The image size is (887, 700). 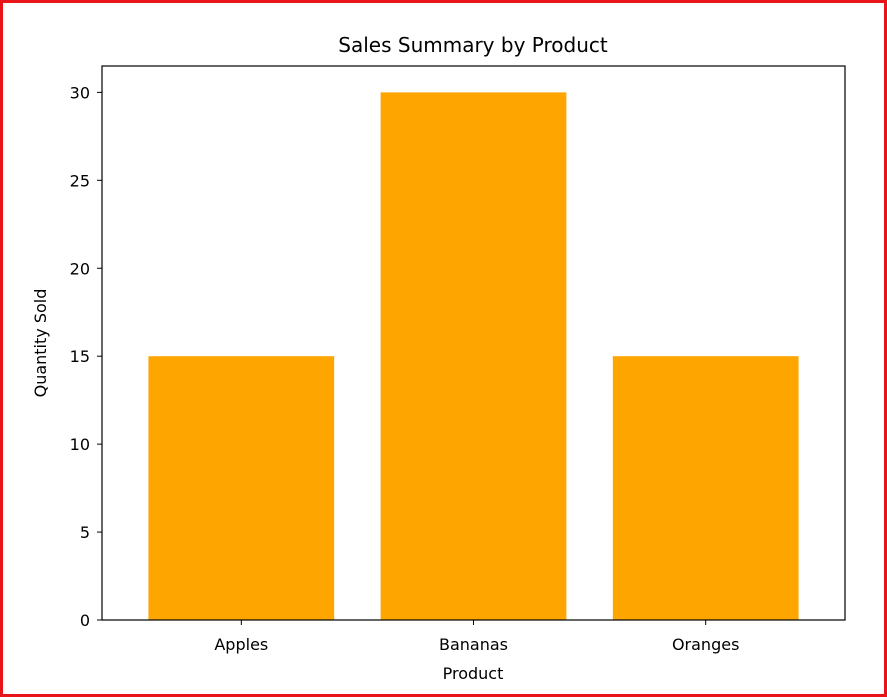 What do you see at coordinates (705, 644) in the screenshot?
I see `x-tick-label-oranges: Oranges` at bounding box center [705, 644].